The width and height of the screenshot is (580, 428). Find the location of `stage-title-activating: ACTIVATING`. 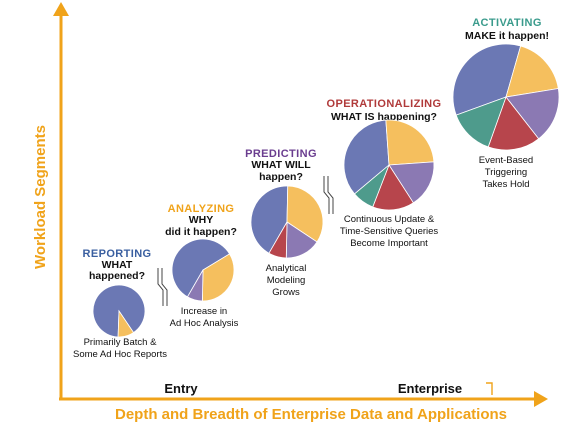

stage-title-activating: ACTIVATING is located at coordinates (507, 23).